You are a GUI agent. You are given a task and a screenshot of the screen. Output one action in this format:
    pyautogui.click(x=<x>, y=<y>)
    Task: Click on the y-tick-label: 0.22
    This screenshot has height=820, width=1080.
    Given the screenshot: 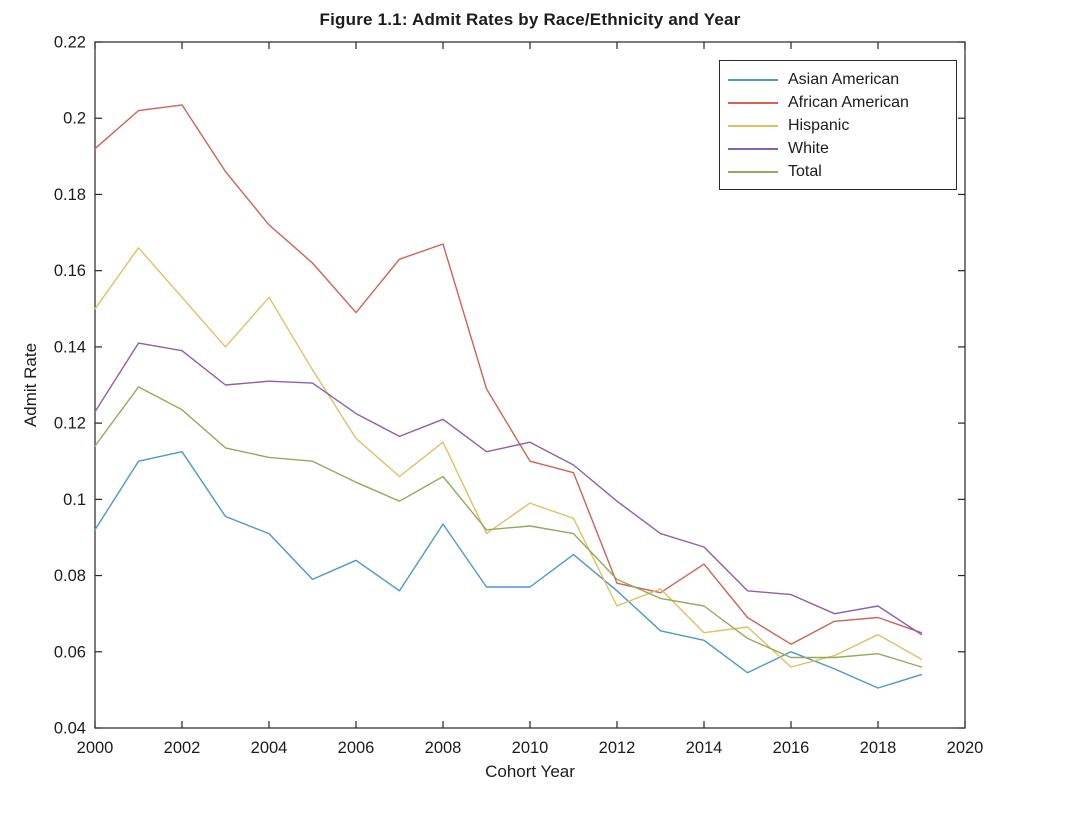 What is the action you would take?
    pyautogui.click(x=70, y=43)
    